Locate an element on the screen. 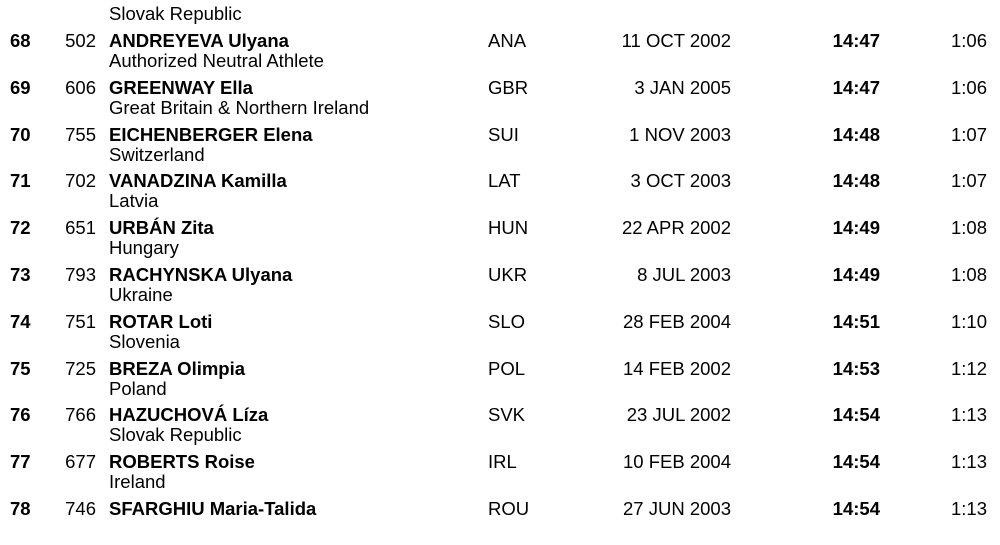 This screenshot has height=545, width=1000. athlete-name: BREZA Olimpia is located at coordinates (177, 368).